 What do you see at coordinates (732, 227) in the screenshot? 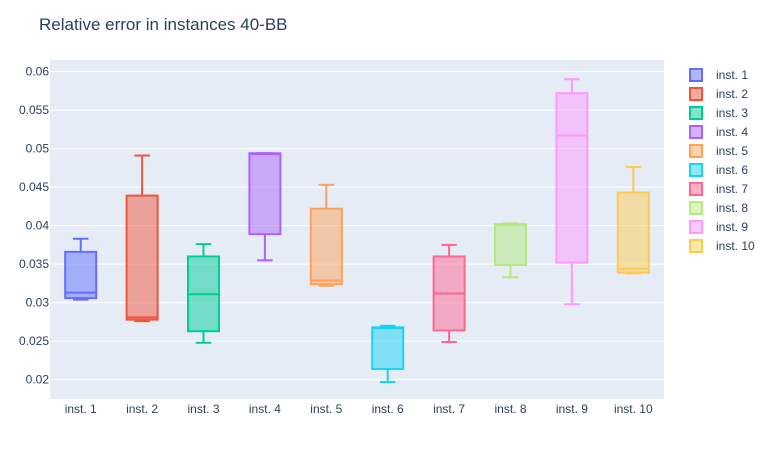
I see `legend-label: inst. 9` at bounding box center [732, 227].